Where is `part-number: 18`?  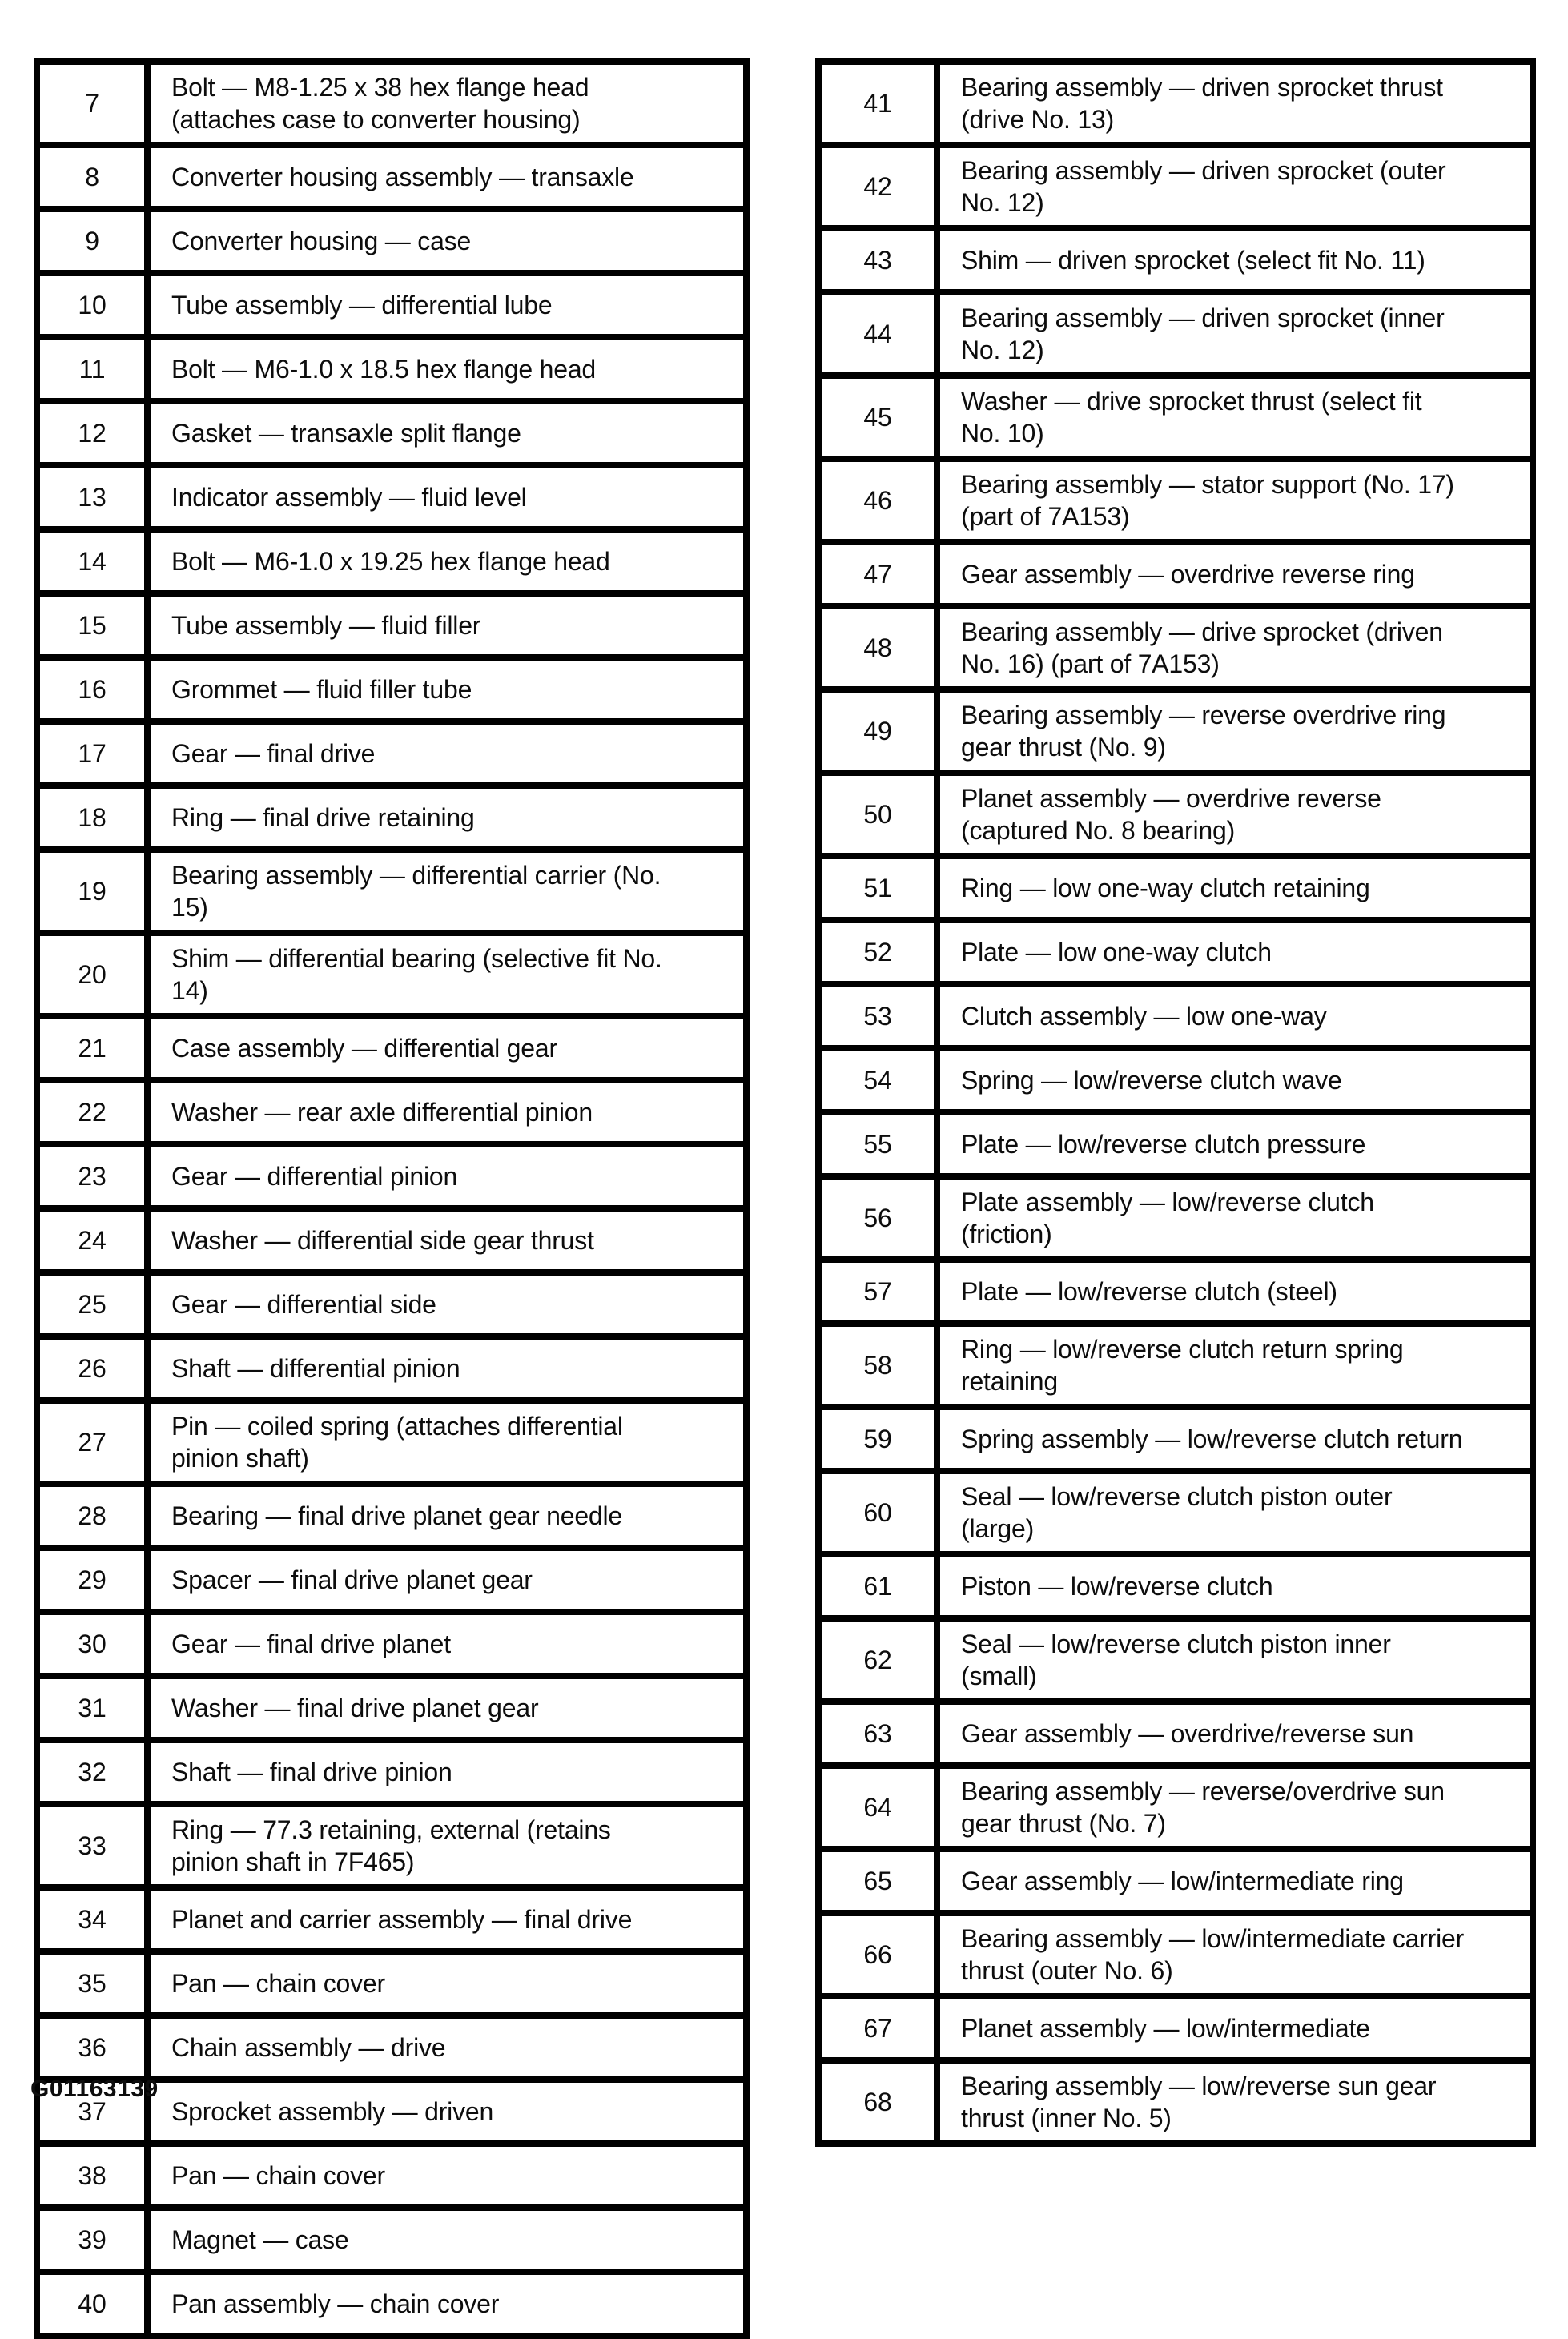 part-number: 18 is located at coordinates (93, 817).